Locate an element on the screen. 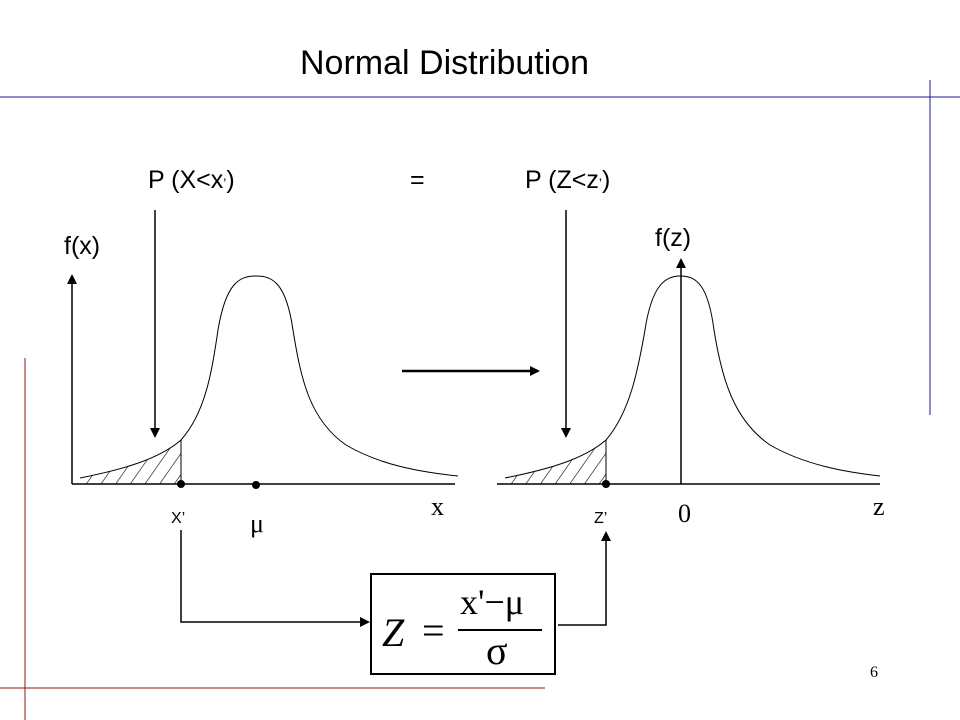 The image size is (960, 720). z-prime-point is located at coordinates (606, 484).